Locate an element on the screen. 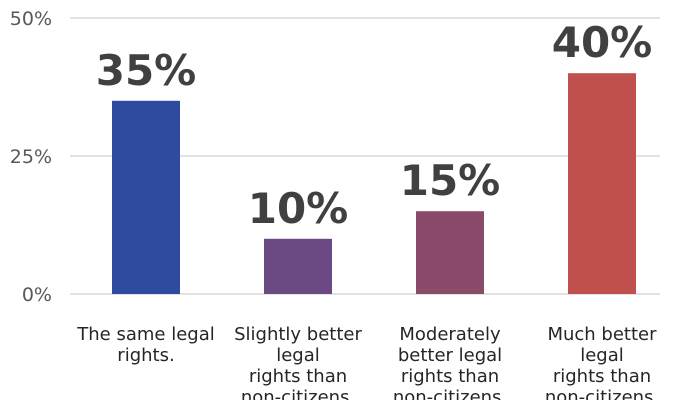 Image resolution: width=675 pixels, height=400 pixels. y-tick-label: 25% is located at coordinates (31, 157).